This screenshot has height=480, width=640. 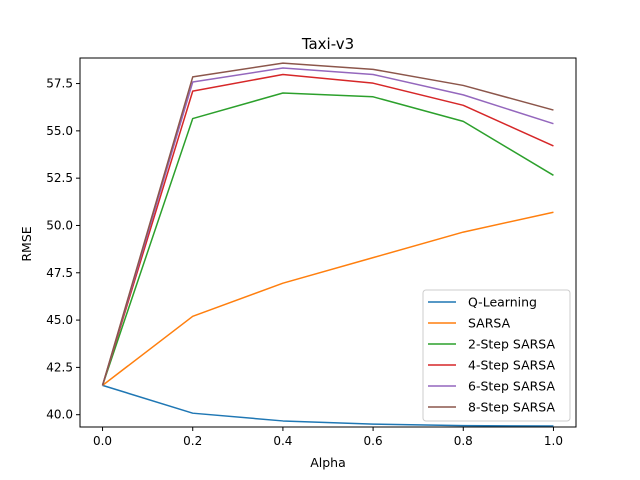 I want to click on legend-label: 6-Step SARSA, so click(x=511, y=386).